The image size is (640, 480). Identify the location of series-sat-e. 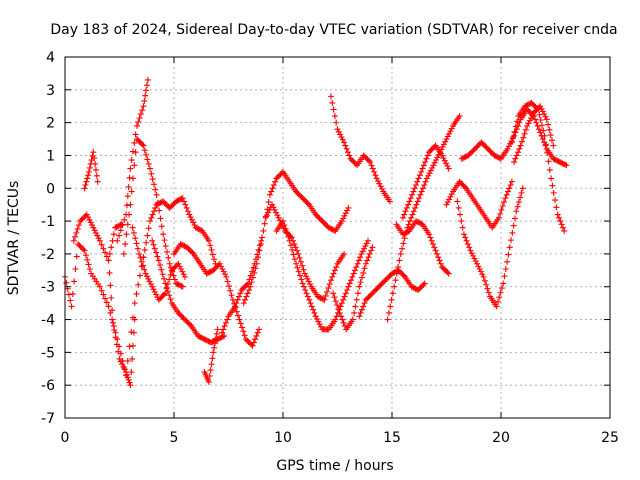
(121, 323).